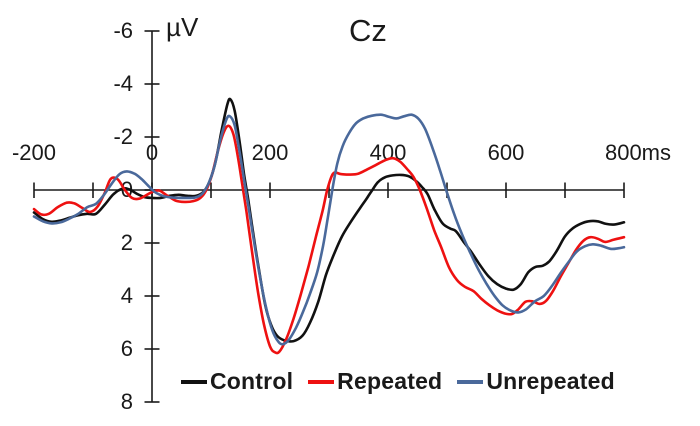  I want to click on legend-item-control: Control, so click(237, 381).